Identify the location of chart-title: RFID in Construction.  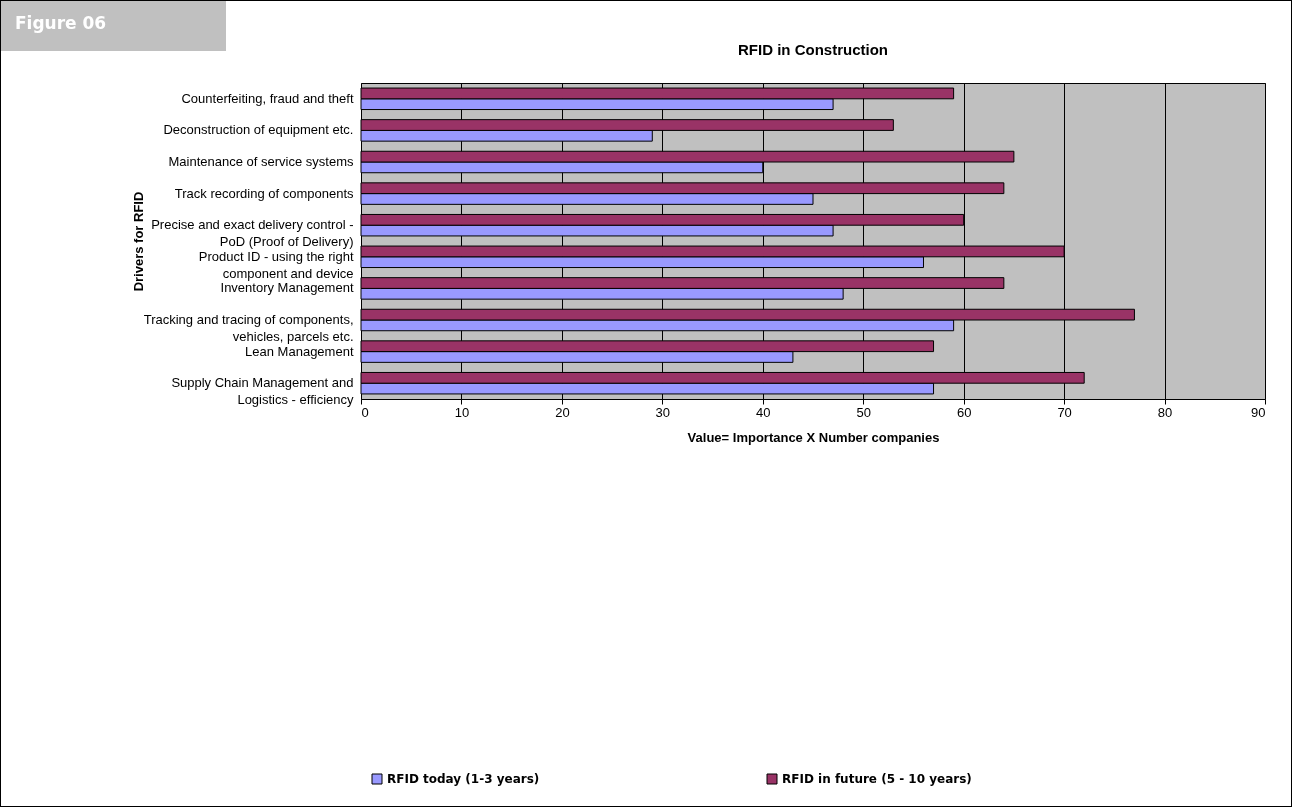
(813, 49).